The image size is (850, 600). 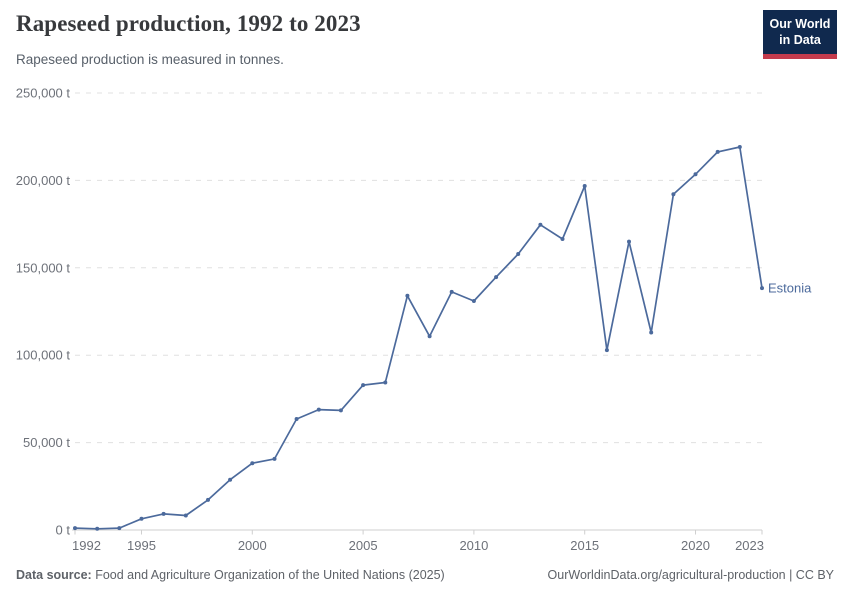 What do you see at coordinates (43, 355) in the screenshot?
I see `y-tick-label: 100,000 t` at bounding box center [43, 355].